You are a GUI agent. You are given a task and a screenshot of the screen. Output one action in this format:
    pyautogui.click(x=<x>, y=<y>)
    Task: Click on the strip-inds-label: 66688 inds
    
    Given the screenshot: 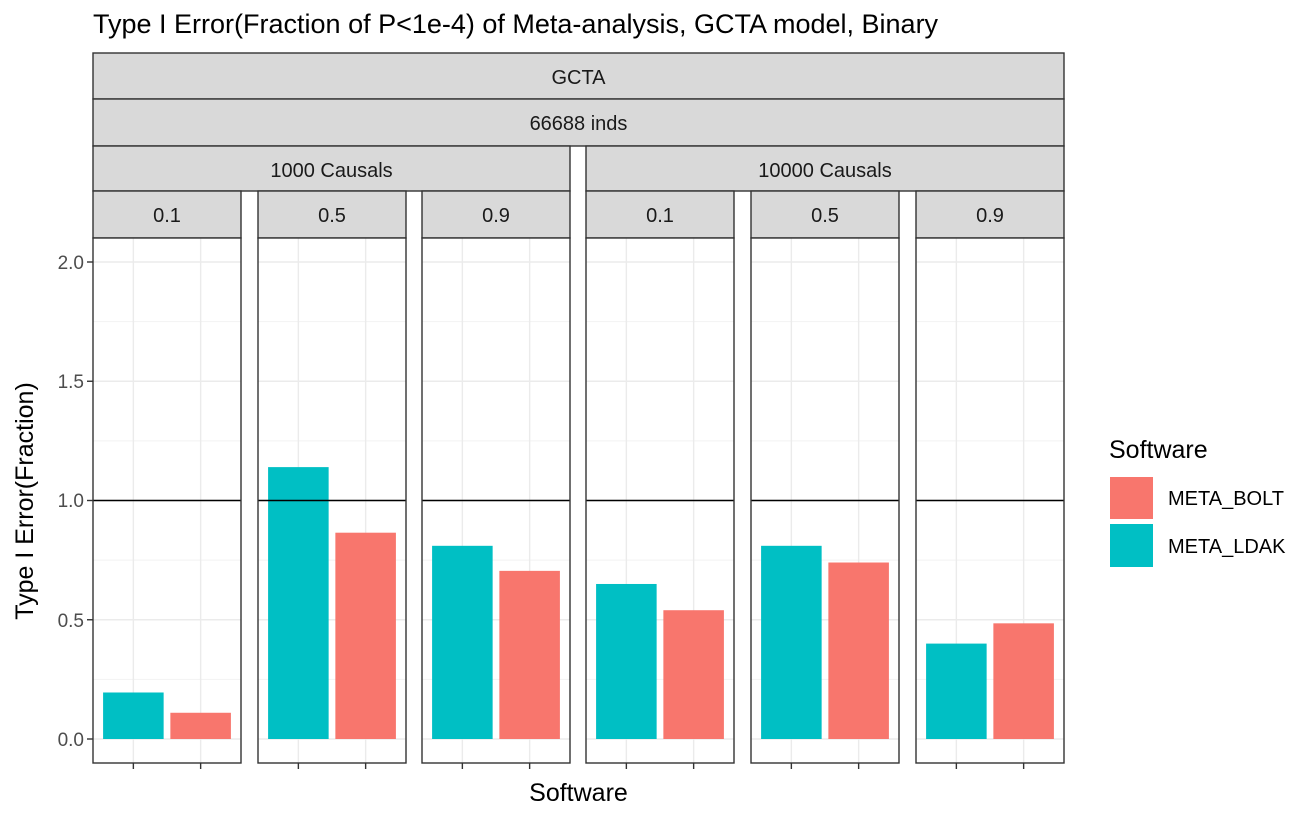 What is the action you would take?
    pyautogui.click(x=579, y=124)
    